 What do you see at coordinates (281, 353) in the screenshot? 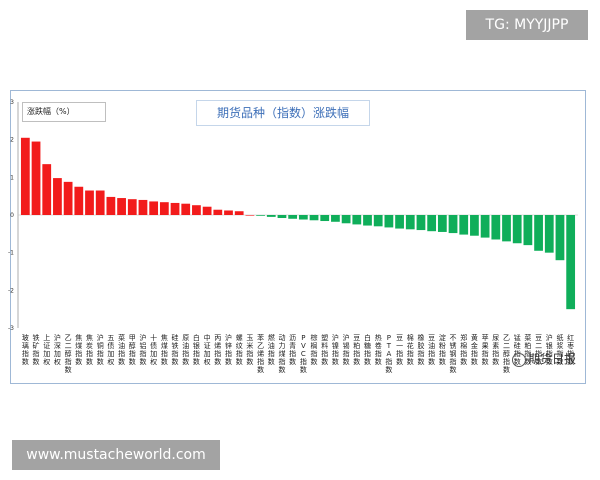
I see `category-label: 动力煤指数` at bounding box center [281, 353].